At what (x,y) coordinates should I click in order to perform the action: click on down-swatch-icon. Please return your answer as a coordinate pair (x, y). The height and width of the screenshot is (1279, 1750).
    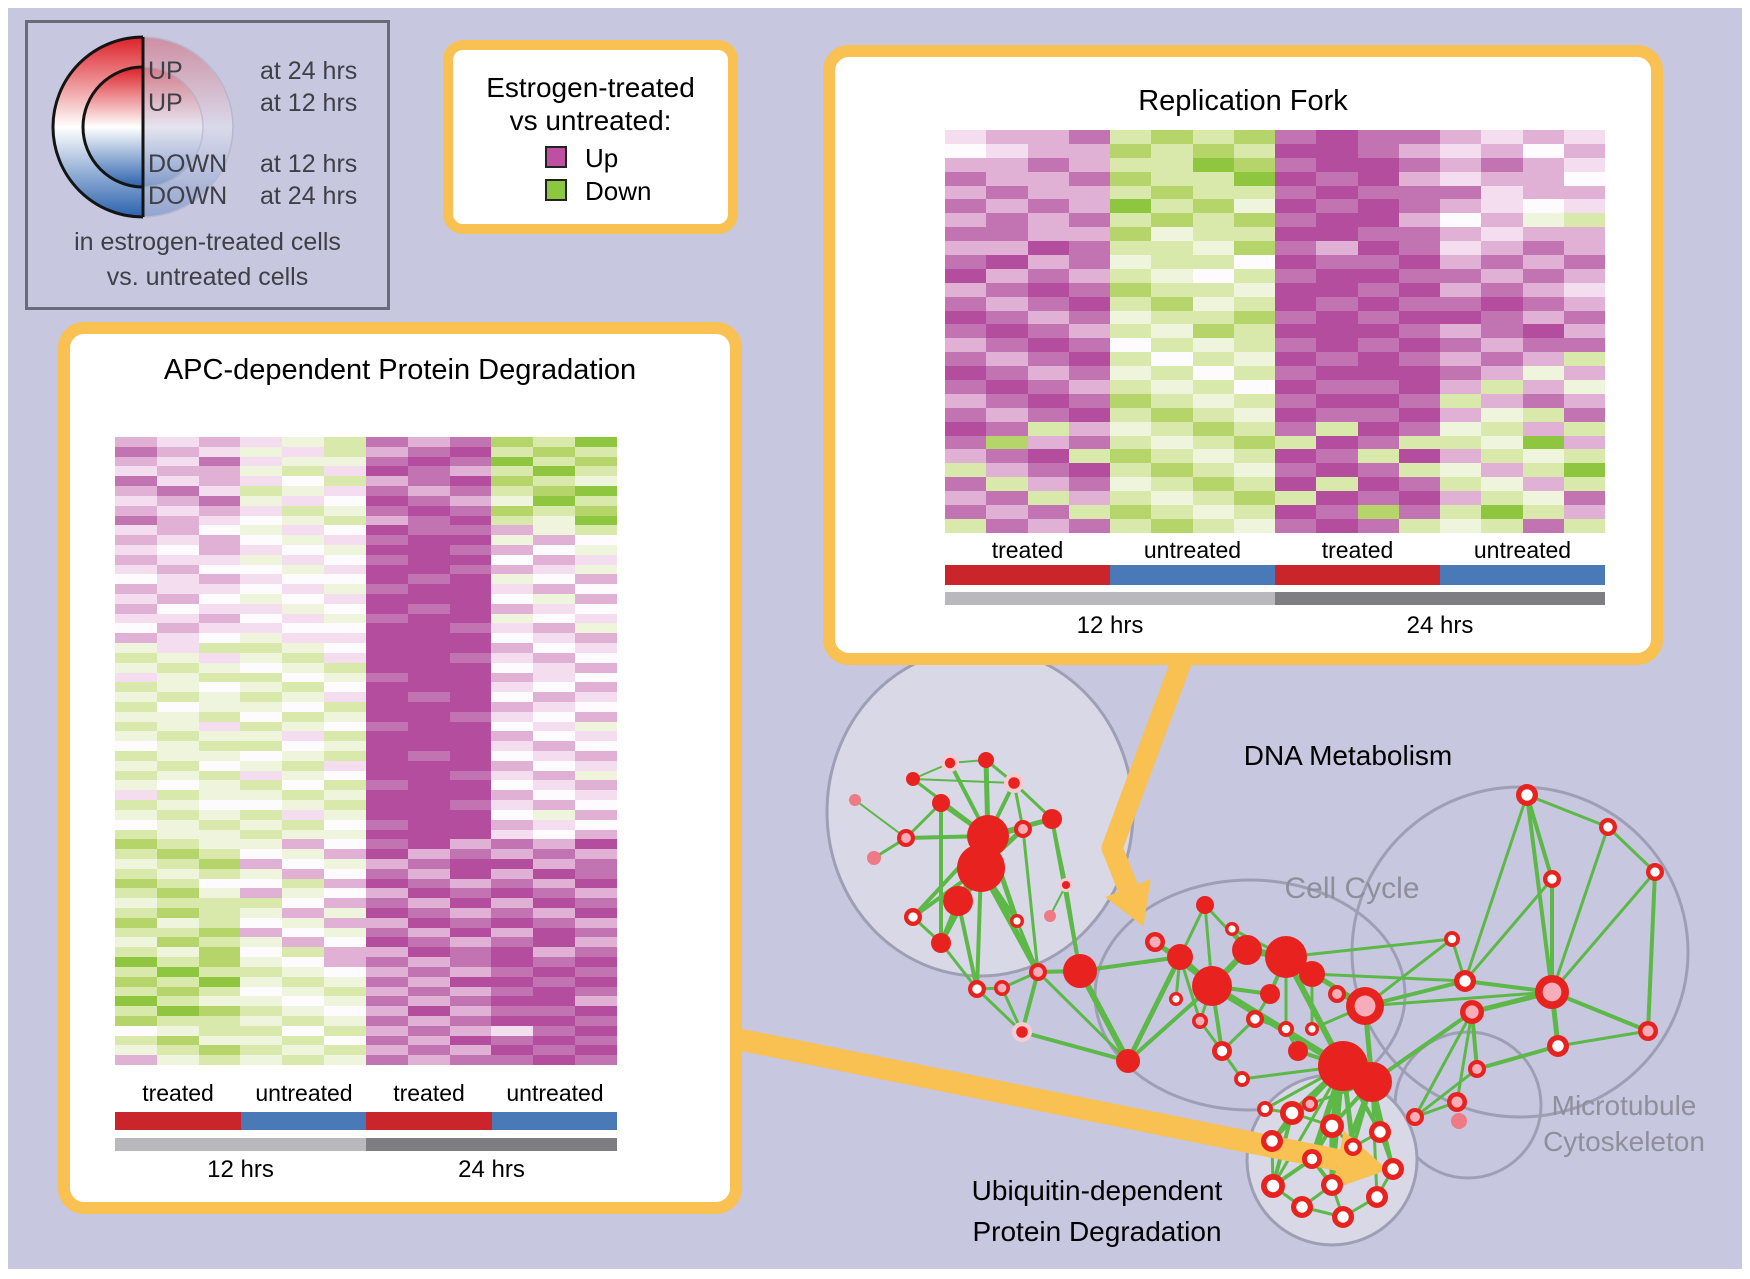
    Looking at the image, I should click on (556, 190).